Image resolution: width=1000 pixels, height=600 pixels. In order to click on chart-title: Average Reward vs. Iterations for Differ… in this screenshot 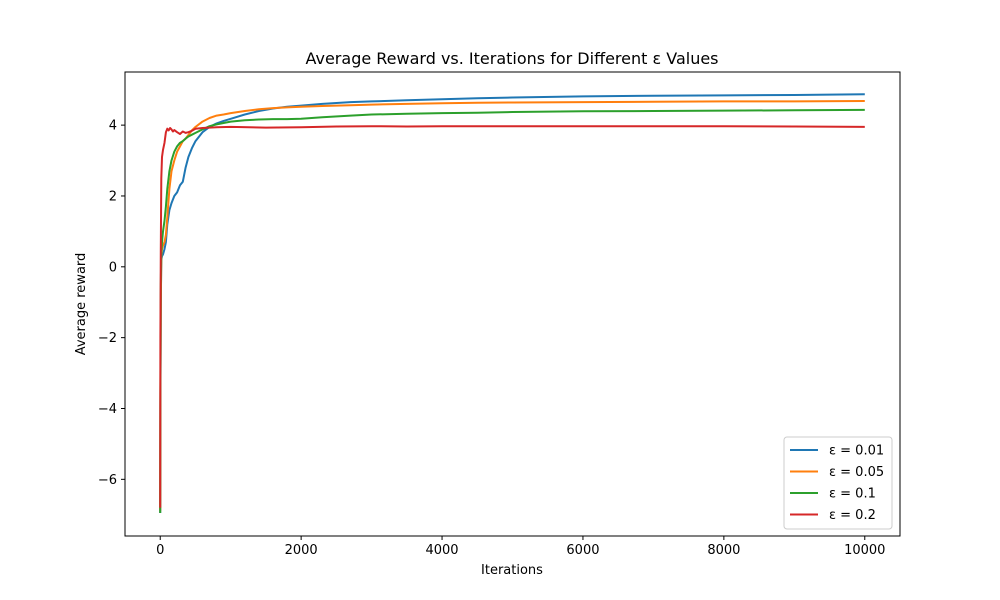, I will do `click(511, 58)`.